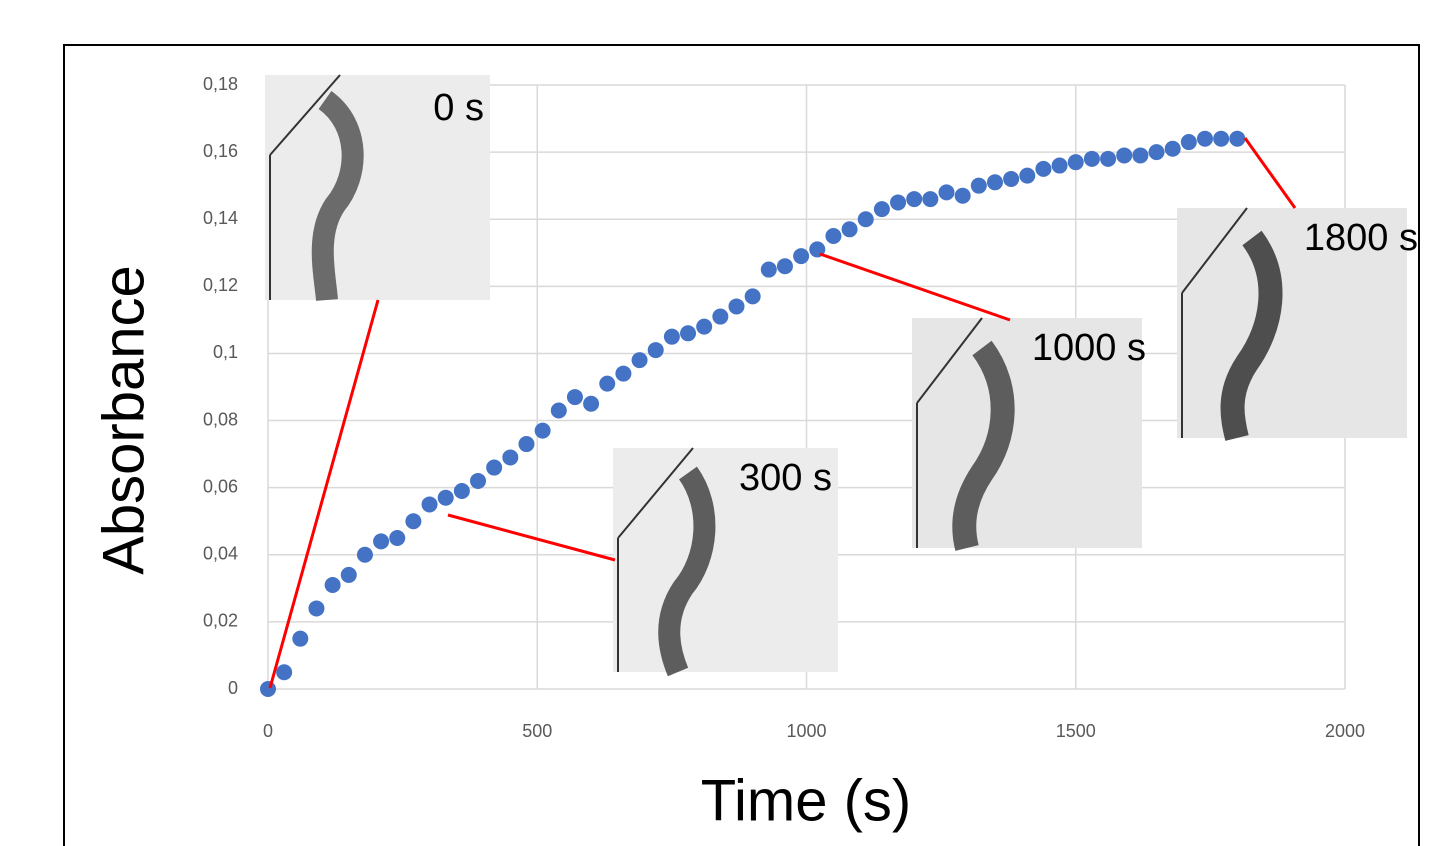 Image resolution: width=1440 pixels, height=846 pixels. Describe the element at coordinates (1361, 238) in the screenshot. I see `annotation: 1800 s` at that location.